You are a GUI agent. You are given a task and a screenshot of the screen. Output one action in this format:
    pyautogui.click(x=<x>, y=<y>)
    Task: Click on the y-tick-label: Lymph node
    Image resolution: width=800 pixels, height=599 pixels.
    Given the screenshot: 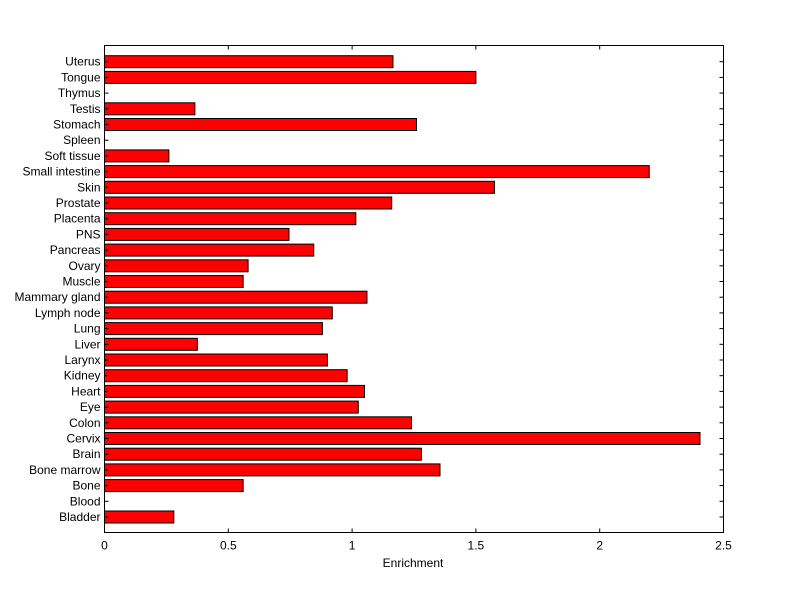 What is the action you would take?
    pyautogui.click(x=68, y=313)
    